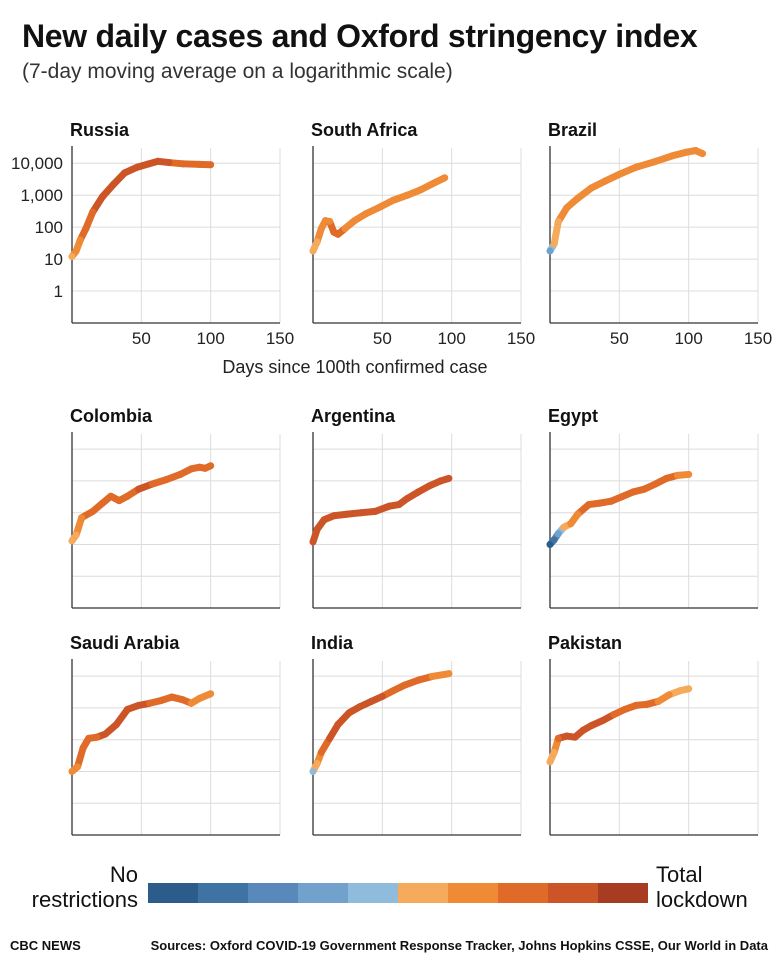 This screenshot has width=780, height=963. Describe the element at coordinates (58, 291) in the screenshot. I see `y-tick-label: 1` at that location.